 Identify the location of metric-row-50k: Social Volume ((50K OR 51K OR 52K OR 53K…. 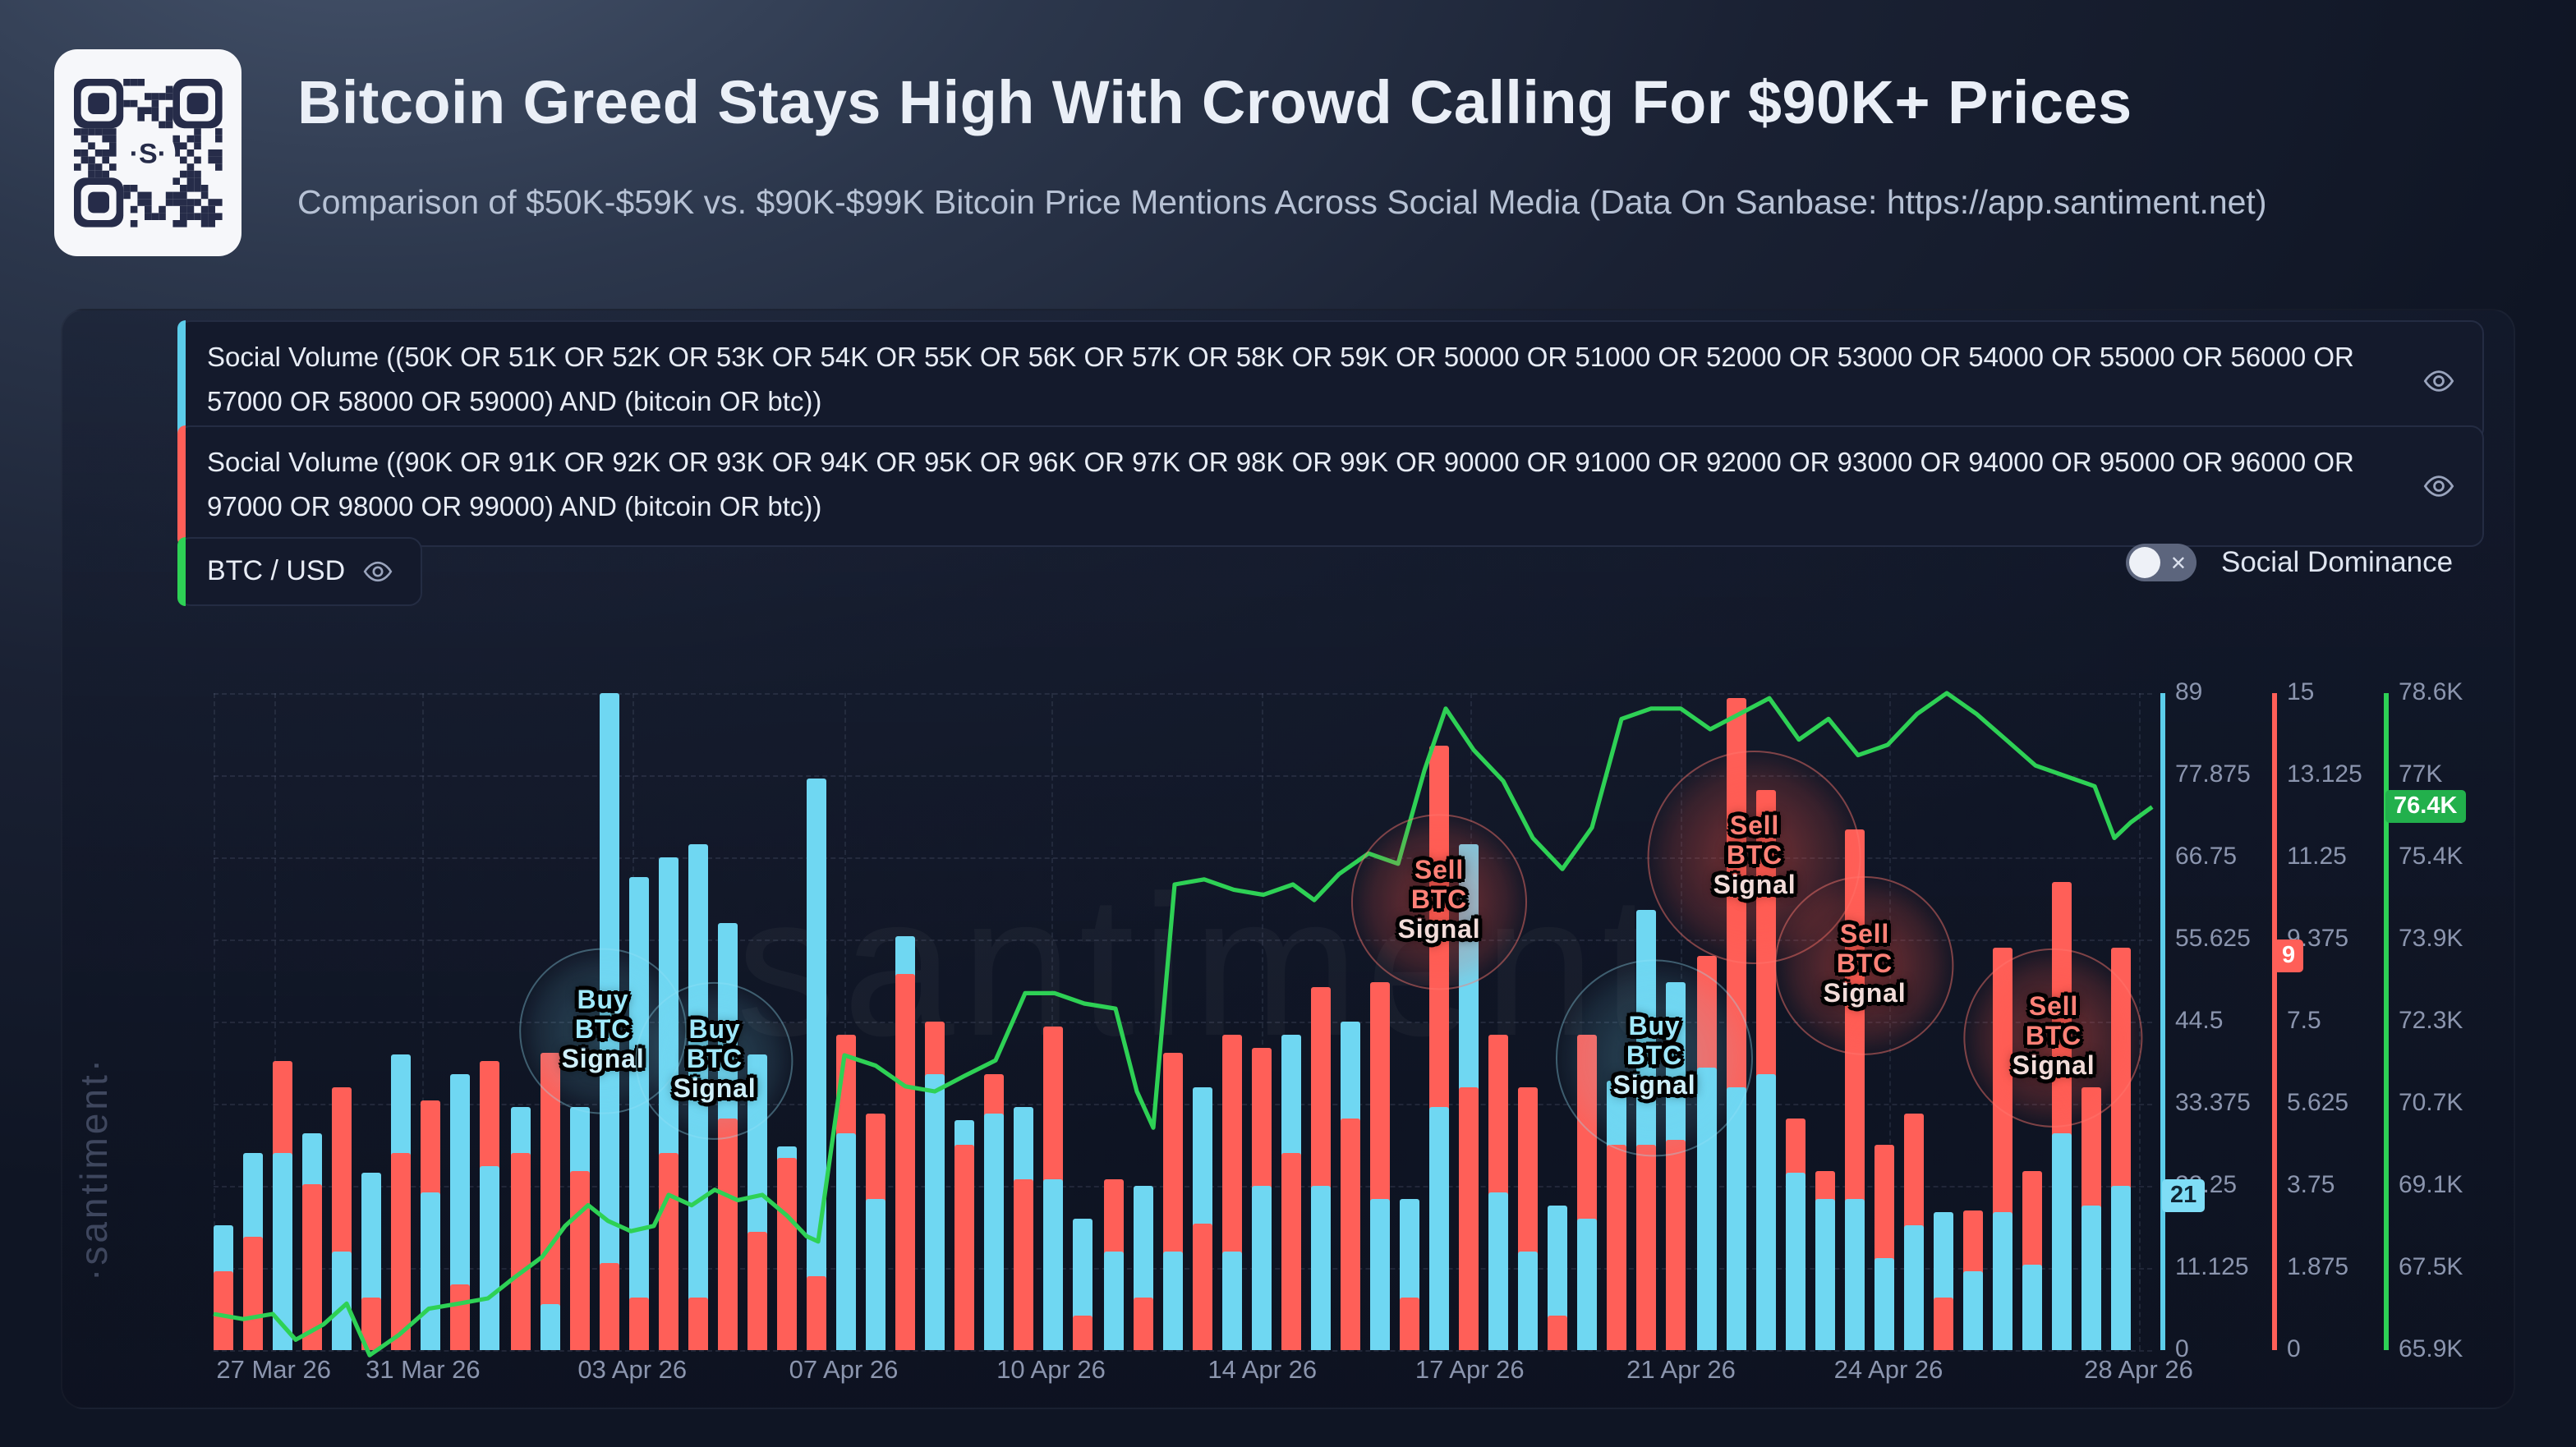
(1330, 381).